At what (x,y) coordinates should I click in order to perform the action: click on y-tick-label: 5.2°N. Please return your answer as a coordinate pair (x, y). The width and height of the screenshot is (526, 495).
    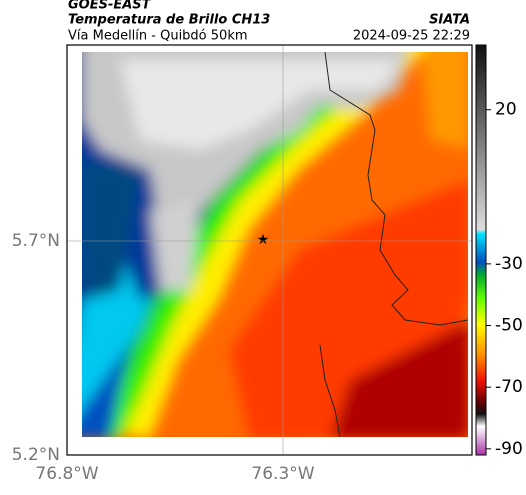
    Looking at the image, I should click on (36, 455).